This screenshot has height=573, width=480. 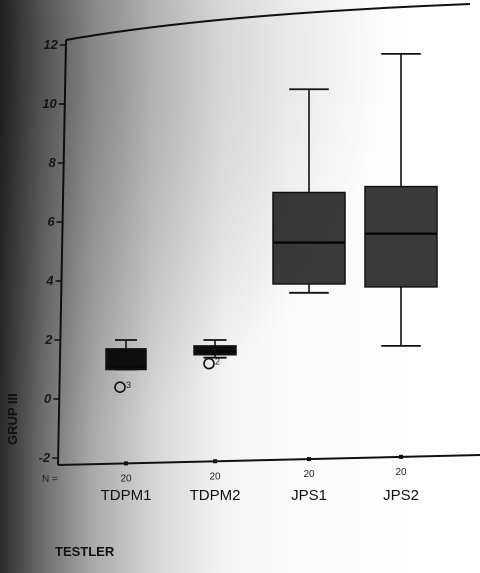 I want to click on y-tick-label: 12, so click(x=50, y=44).